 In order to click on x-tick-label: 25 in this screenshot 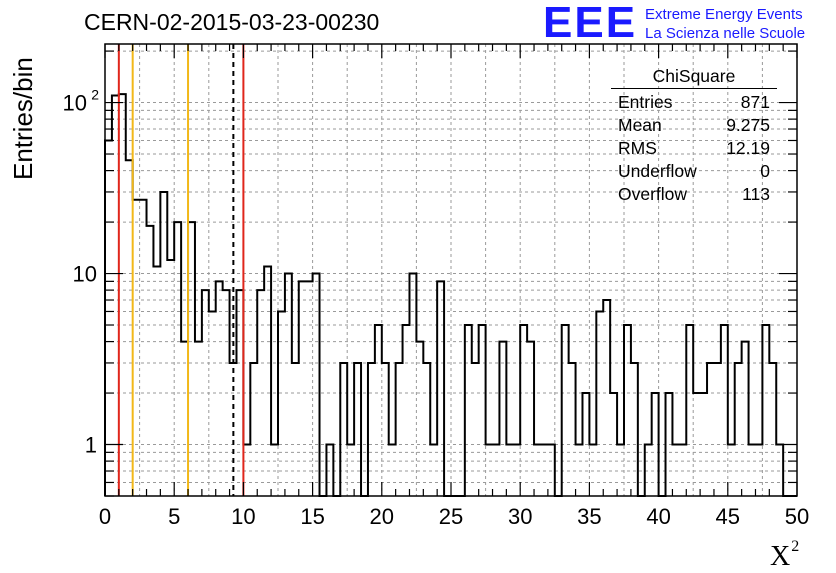, I will do `click(451, 516)`.